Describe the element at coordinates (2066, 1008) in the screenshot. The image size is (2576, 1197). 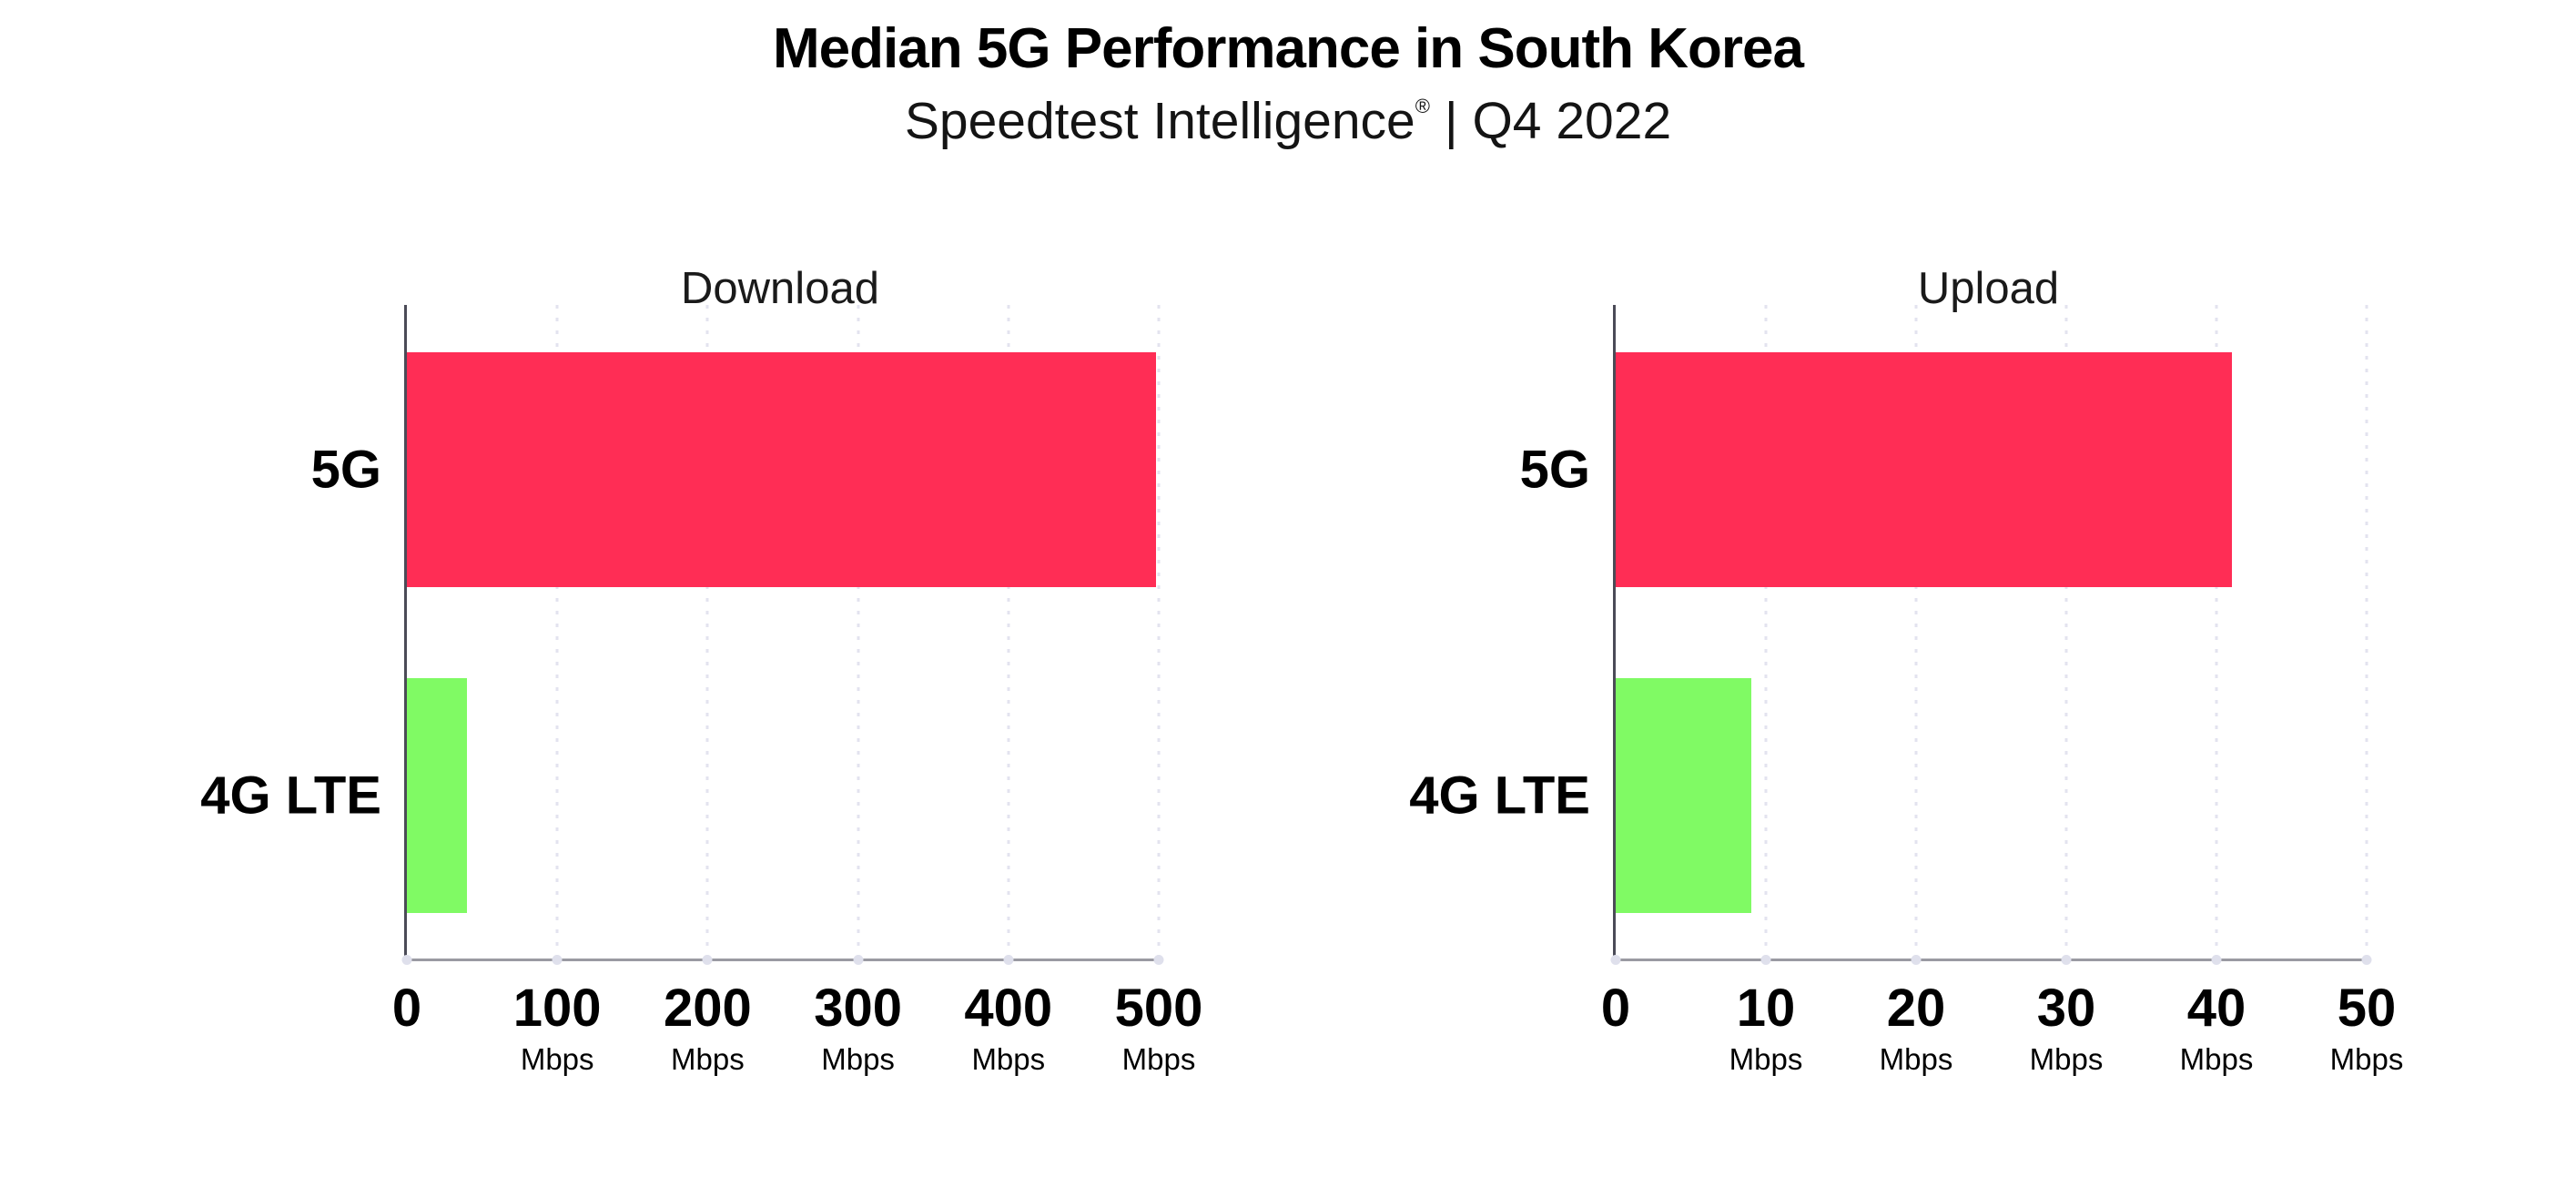
I see `x-tick-value: 30` at that location.